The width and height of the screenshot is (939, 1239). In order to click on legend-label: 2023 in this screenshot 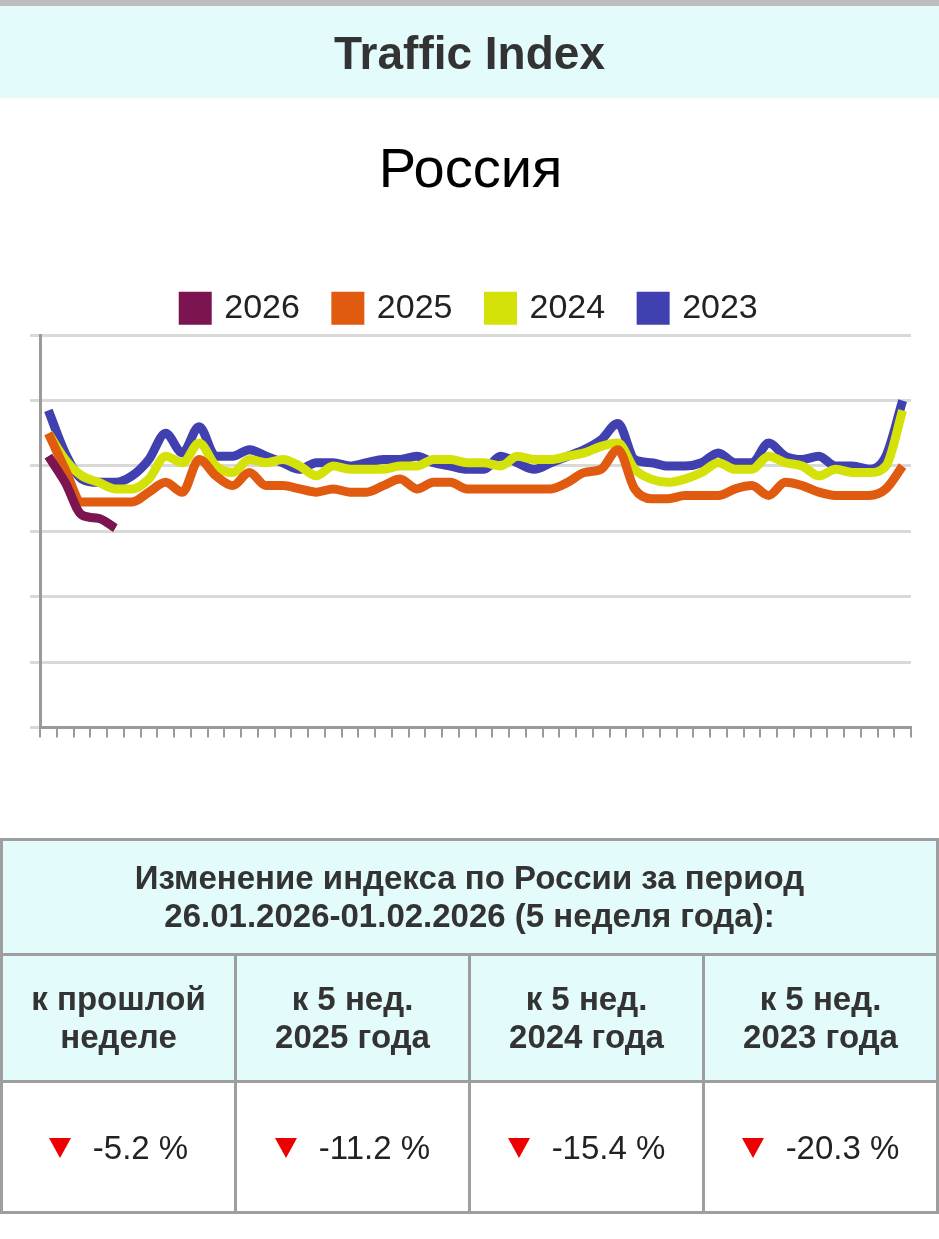, I will do `click(720, 305)`.